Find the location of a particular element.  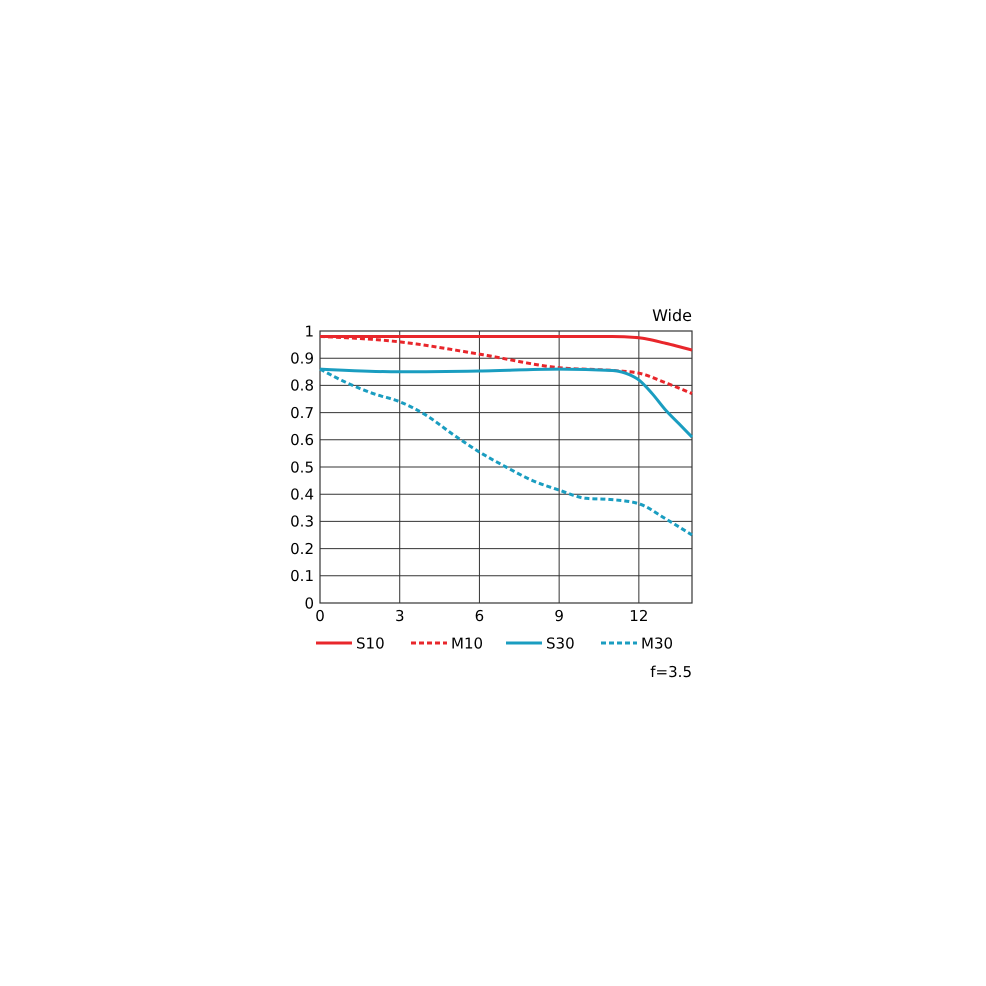

y-tick-label: 0.4 is located at coordinates (302, 494).